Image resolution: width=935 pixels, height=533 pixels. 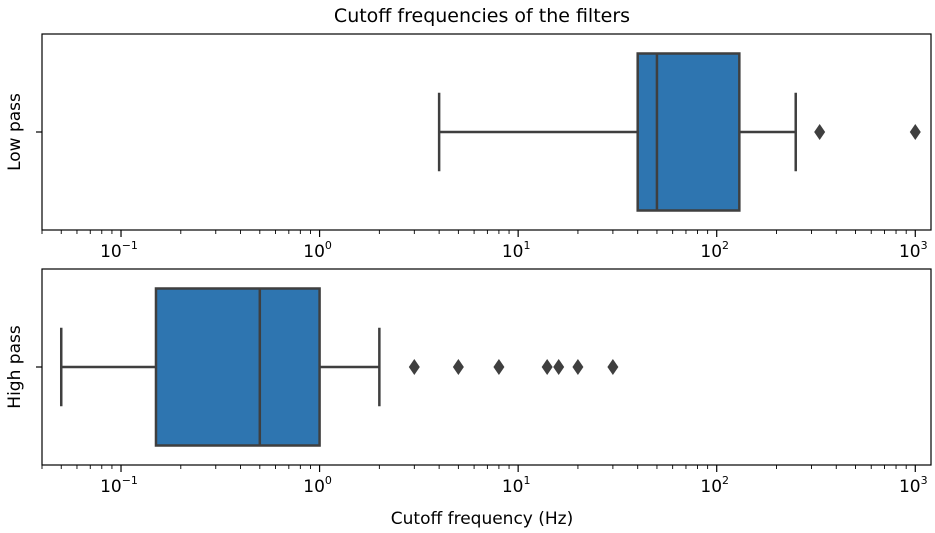 I want to click on x-axis-label: Cutoff frequency (Hz), so click(x=482, y=519).